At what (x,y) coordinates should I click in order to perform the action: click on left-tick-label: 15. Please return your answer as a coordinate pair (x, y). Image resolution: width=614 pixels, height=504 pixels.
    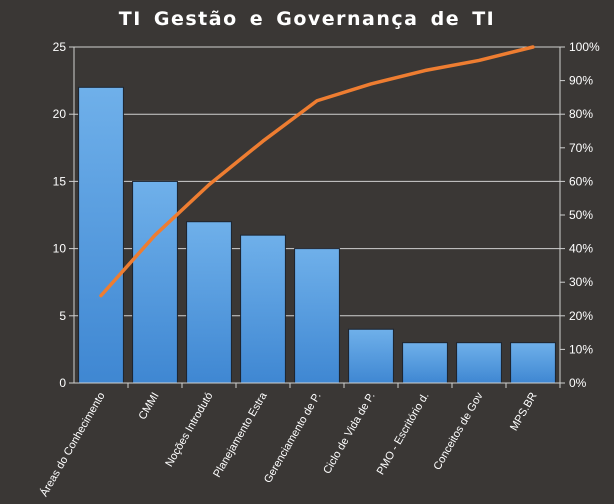
    Looking at the image, I should click on (60, 181).